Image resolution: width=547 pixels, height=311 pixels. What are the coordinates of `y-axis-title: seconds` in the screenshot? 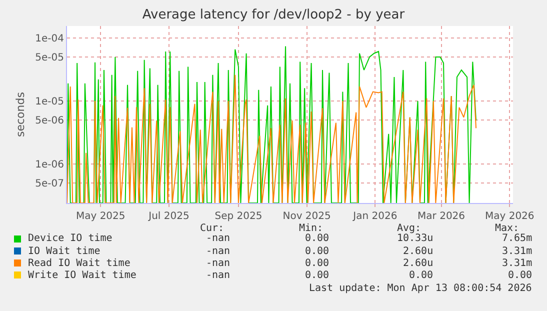 It's located at (20, 114).